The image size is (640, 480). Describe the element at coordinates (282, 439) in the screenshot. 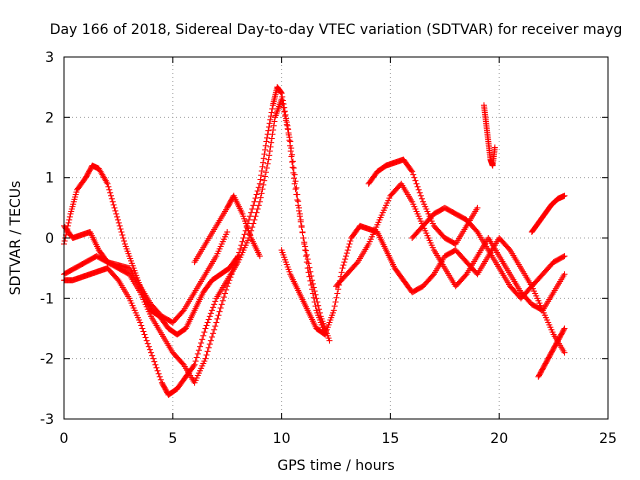

I see `x-tick-label: 10` at that location.